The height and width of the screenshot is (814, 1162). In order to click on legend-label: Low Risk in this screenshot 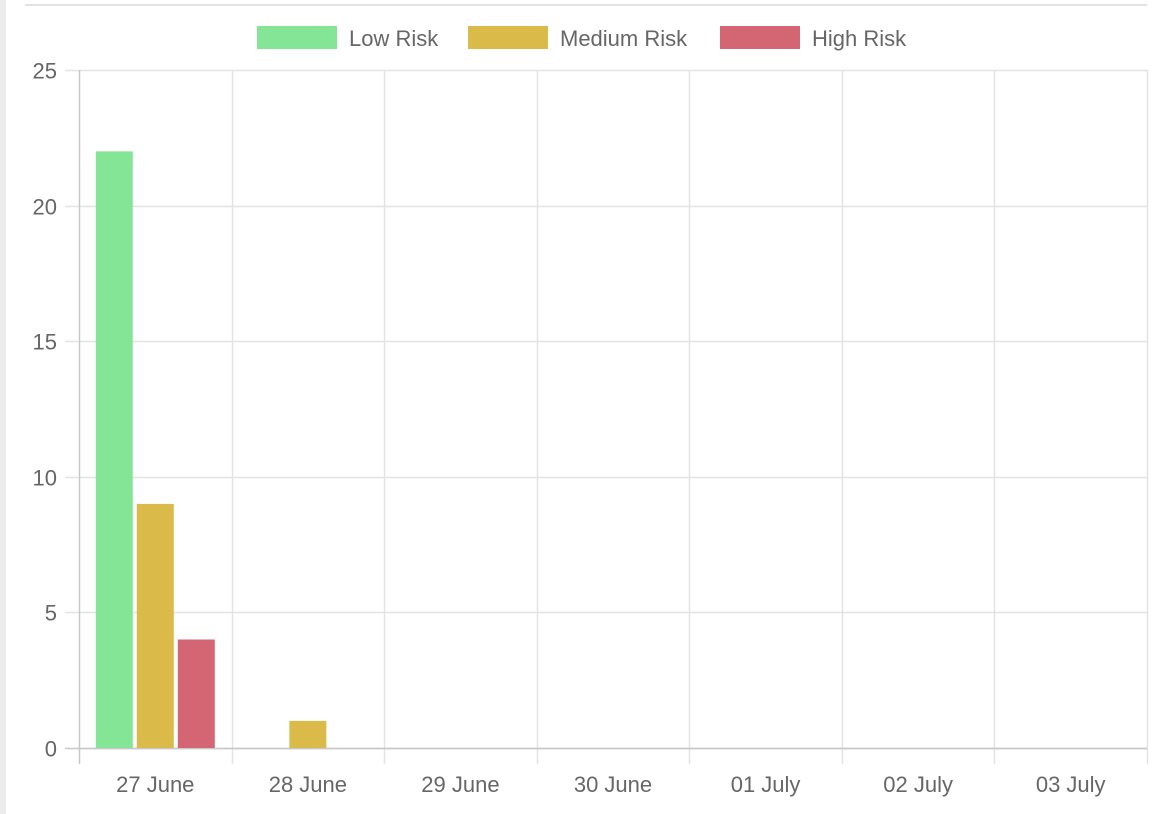, I will do `click(394, 38)`.